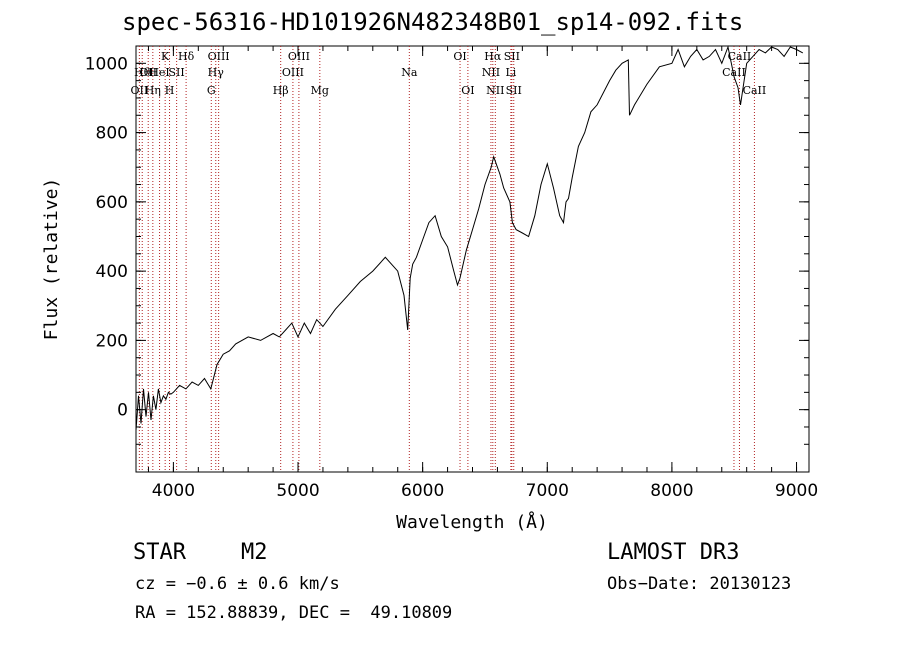  I want to click on line-label-3: Hη, so click(153, 90).